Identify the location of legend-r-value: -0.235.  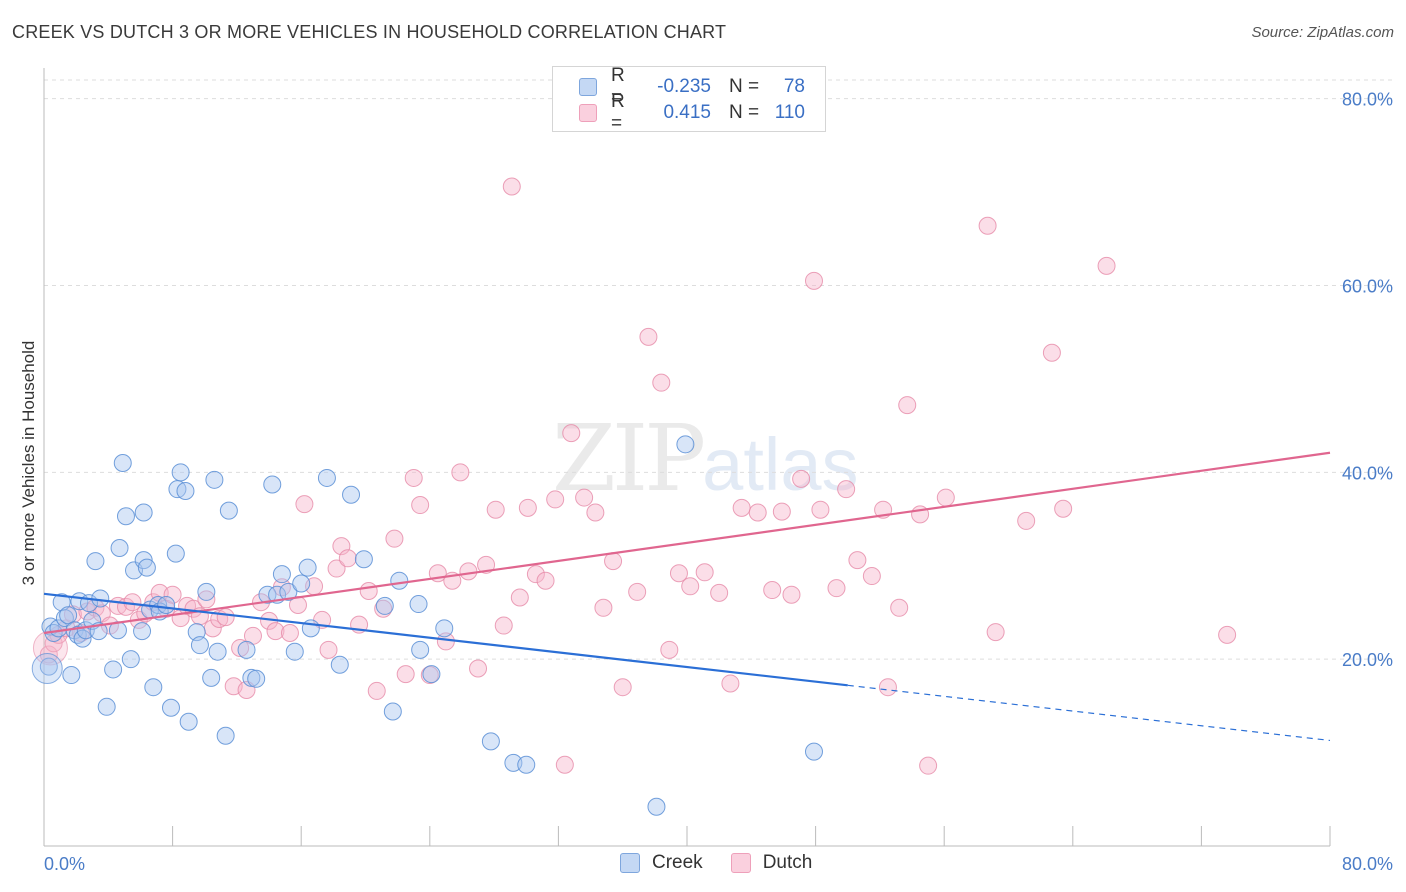
(684, 86).